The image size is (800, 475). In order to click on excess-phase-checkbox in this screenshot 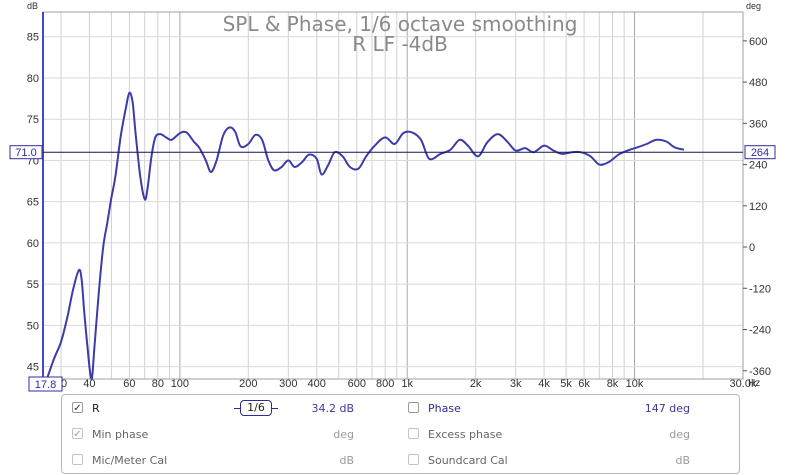, I will do `click(413, 433)`.